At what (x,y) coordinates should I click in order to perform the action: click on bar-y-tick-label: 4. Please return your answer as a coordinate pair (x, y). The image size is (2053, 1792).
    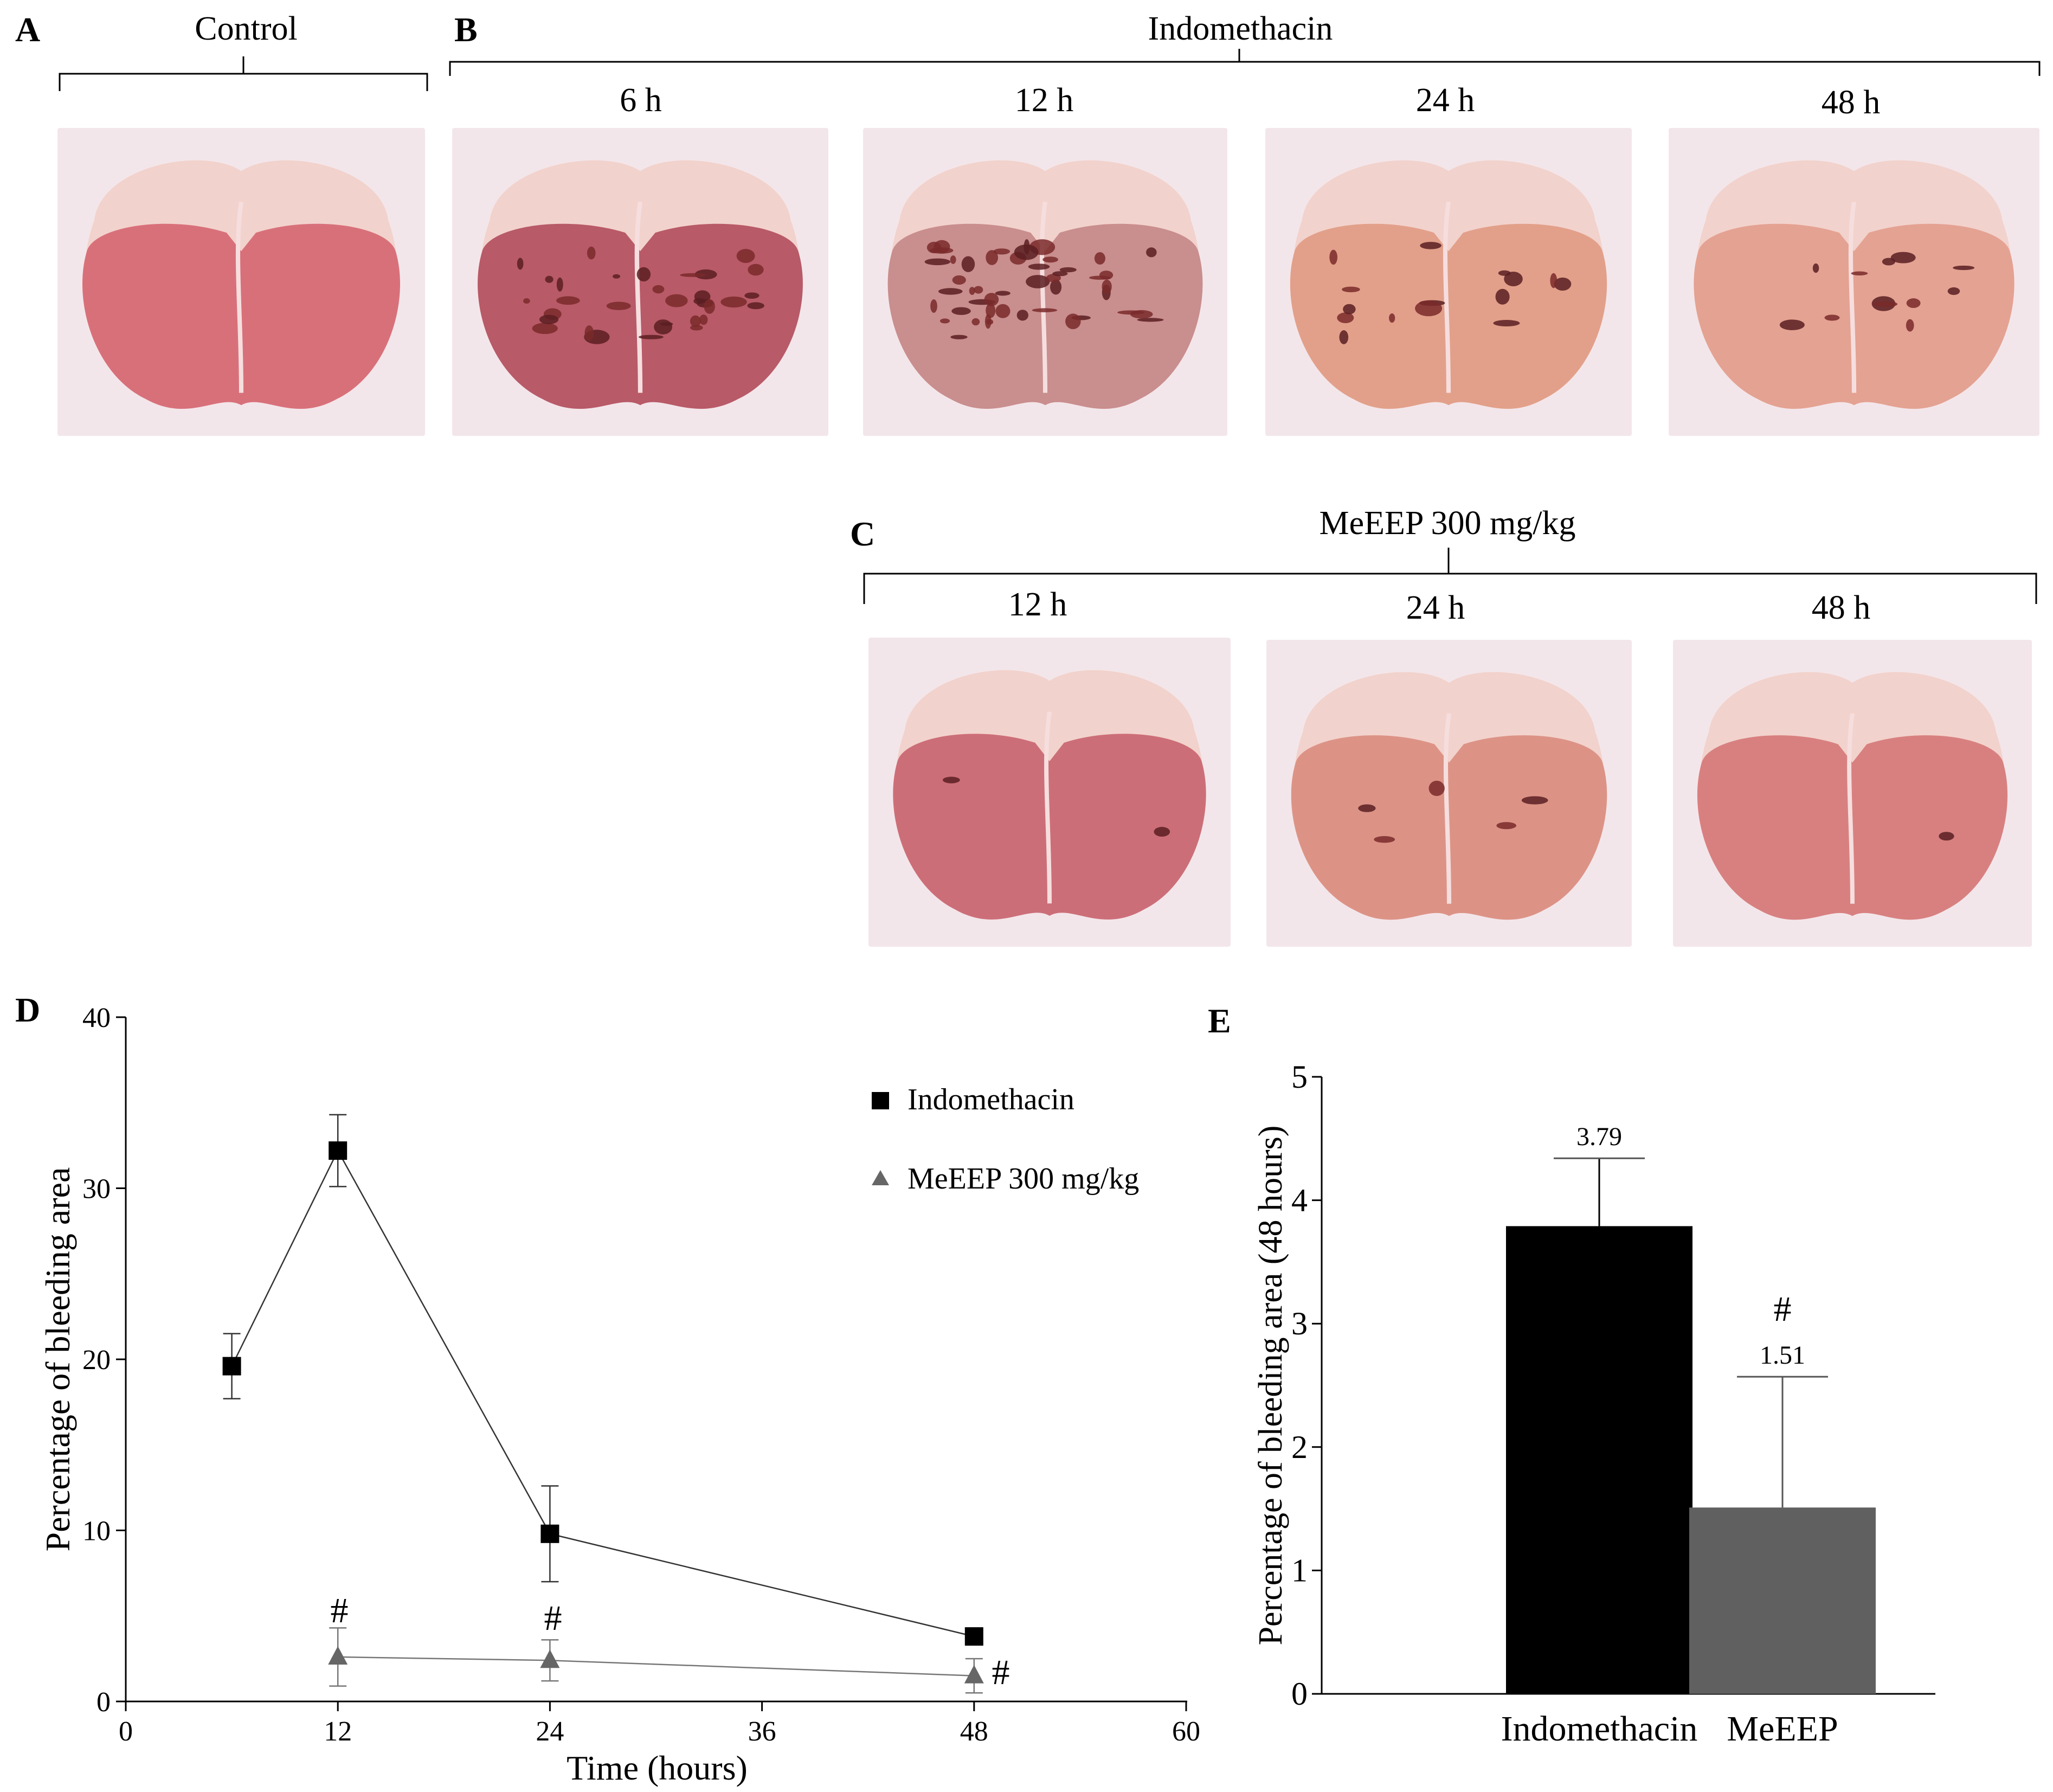
    Looking at the image, I should click on (1299, 1200).